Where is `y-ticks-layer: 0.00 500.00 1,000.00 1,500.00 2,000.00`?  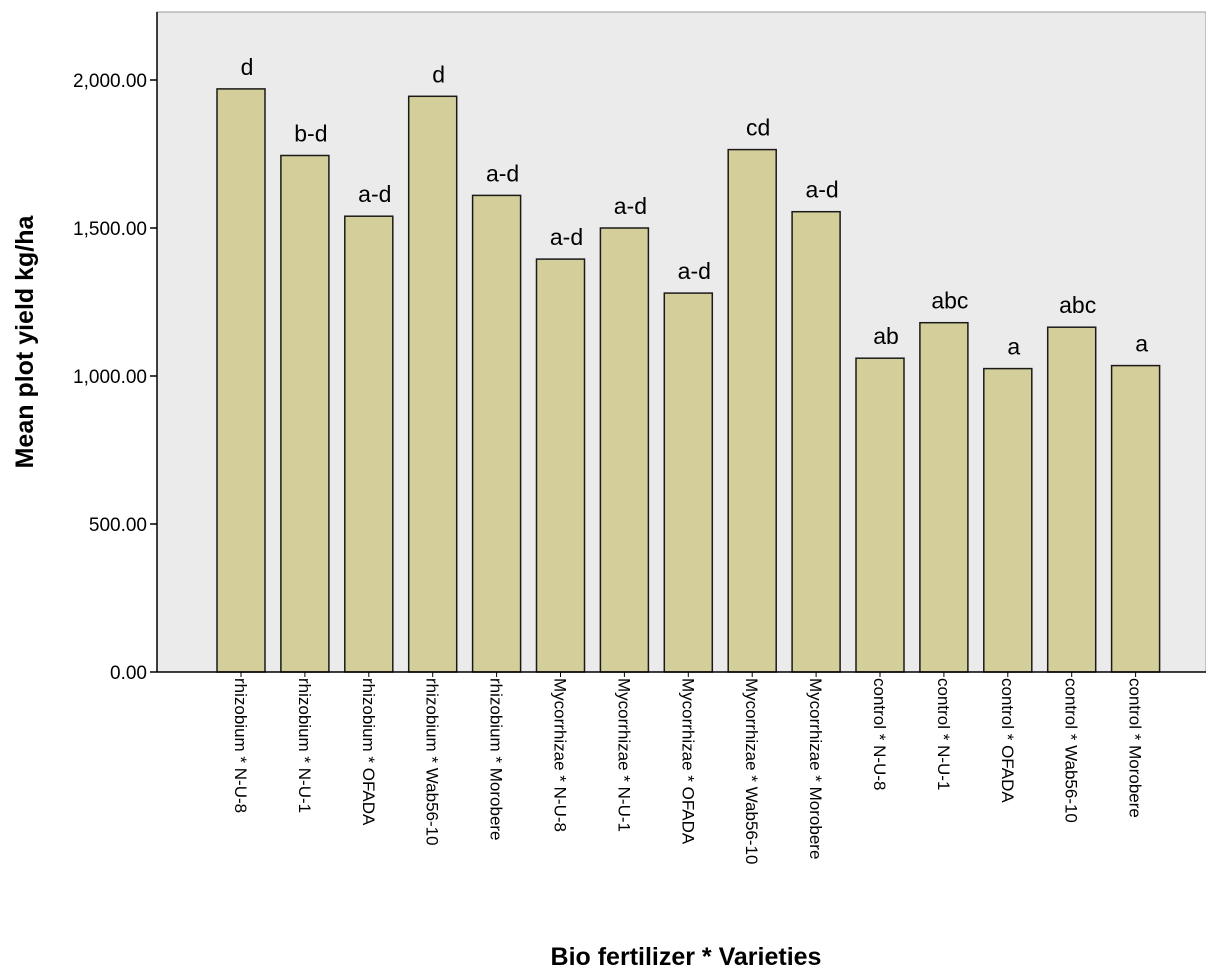
y-ticks-layer: 0.00 500.00 1,000.00 1,500.00 2,000.00 is located at coordinates (115, 377).